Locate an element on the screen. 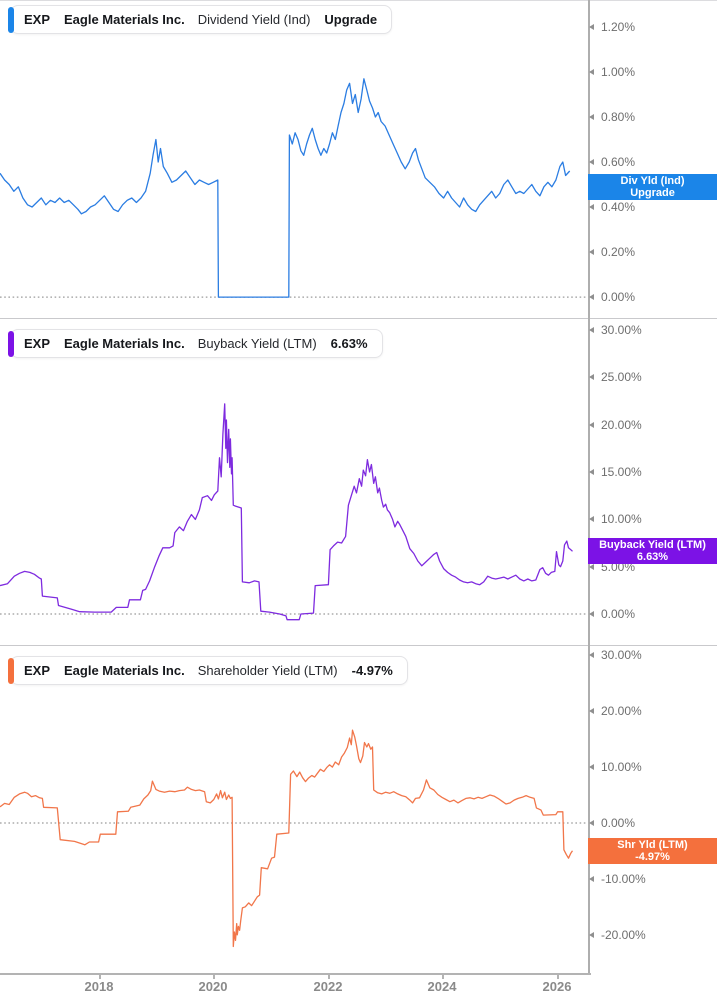  x-axis-tick-label: 2020 is located at coordinates (213, 986).